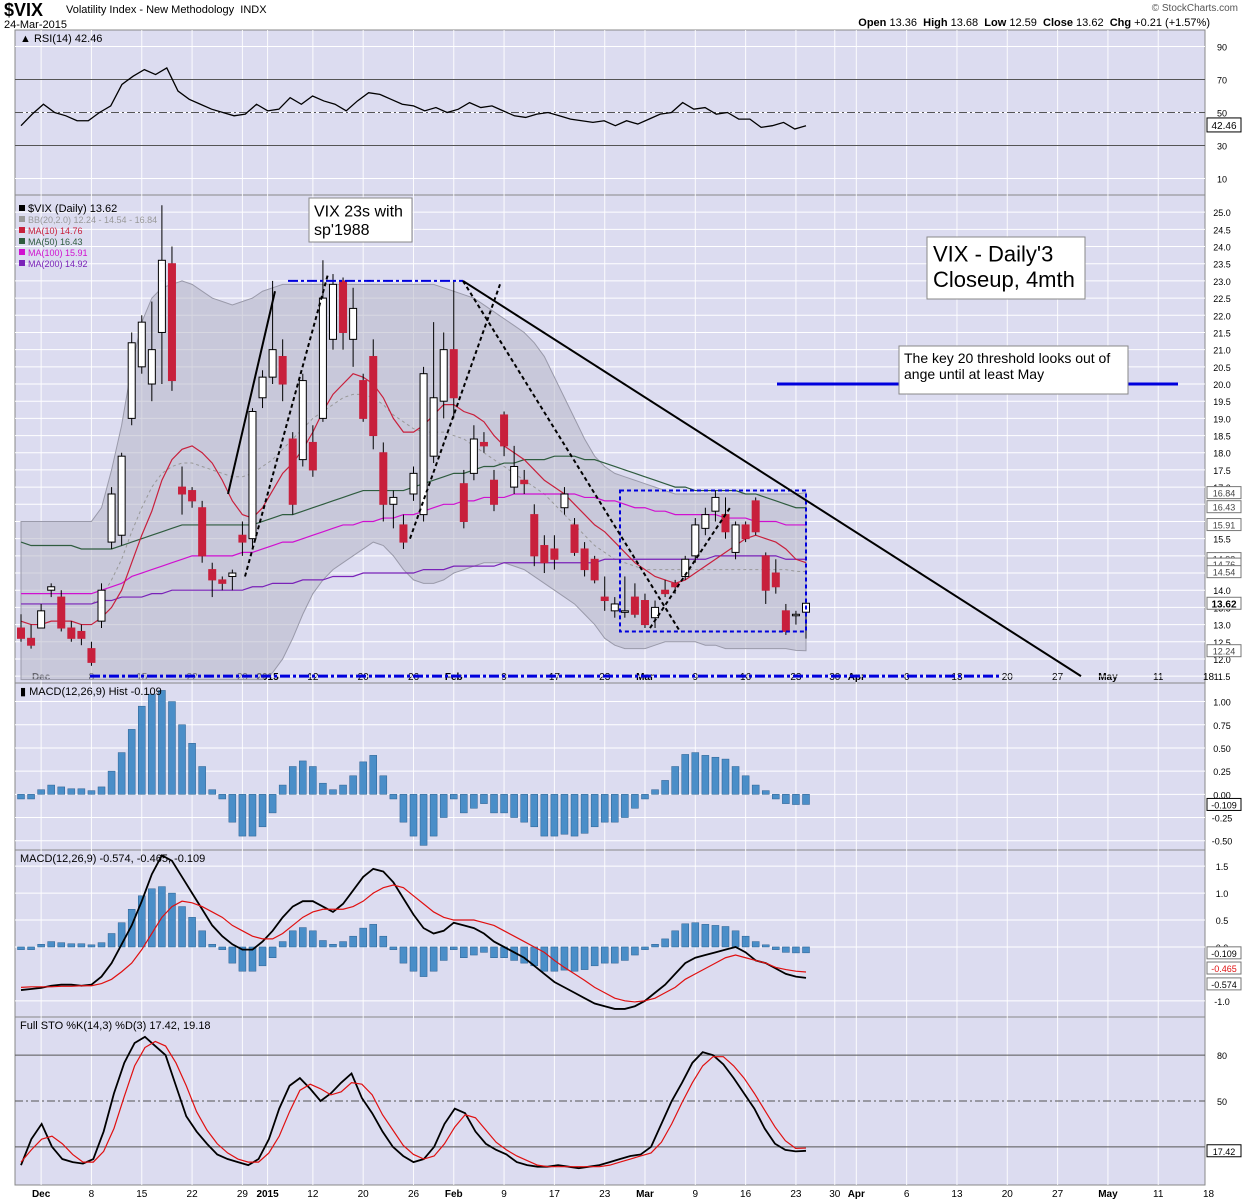 This screenshot has width=1250, height=1200. Describe the element at coordinates (796, 1194) in the screenshot. I see `x-tick-label-bottom: 23` at that location.